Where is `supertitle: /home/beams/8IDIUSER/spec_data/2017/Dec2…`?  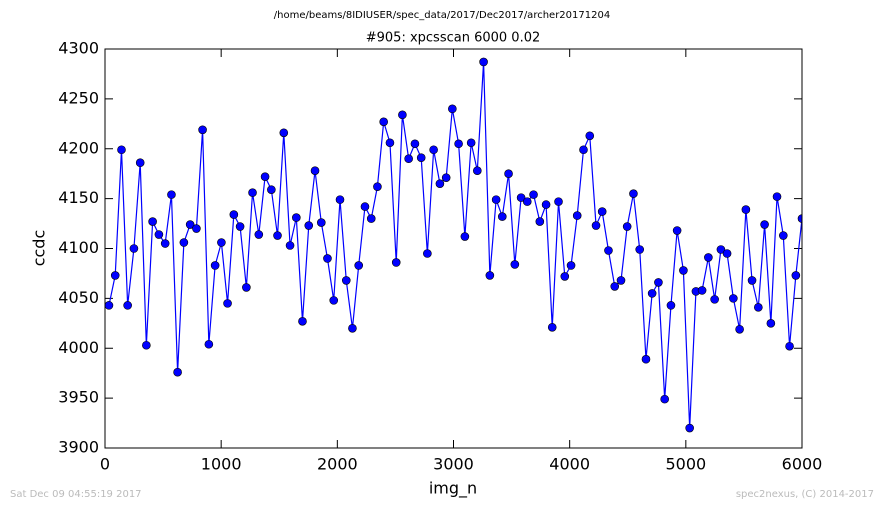
supertitle: /home/beams/8IDIUSER/spec_data/2017/Dec2… is located at coordinates (442, 15).